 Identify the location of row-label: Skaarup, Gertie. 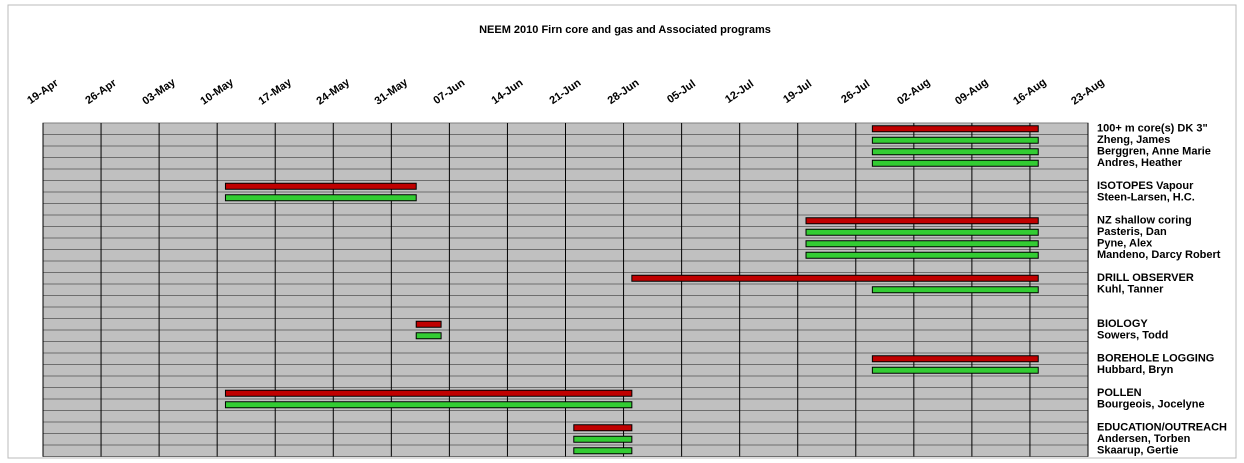
(1137, 451).